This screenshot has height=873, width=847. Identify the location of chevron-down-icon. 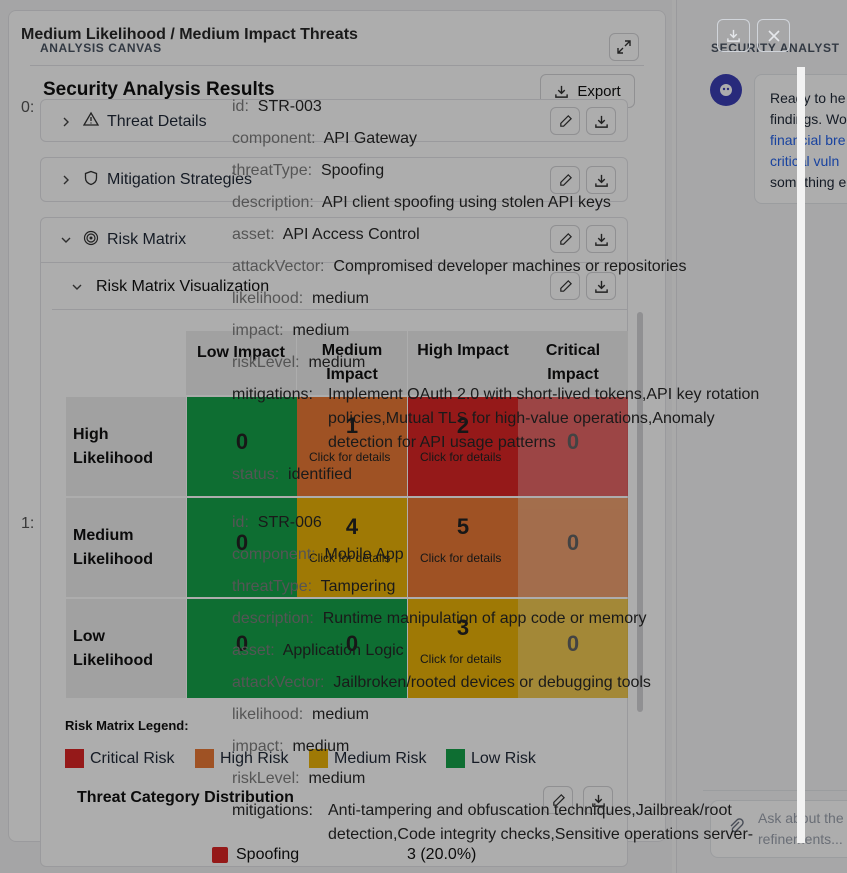
(66, 240).